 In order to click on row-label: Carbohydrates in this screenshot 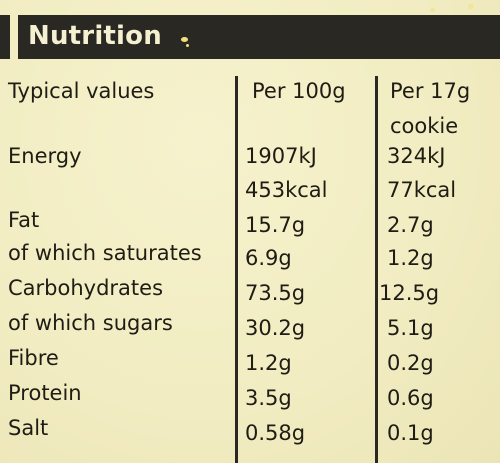, I will do `click(86, 288)`.